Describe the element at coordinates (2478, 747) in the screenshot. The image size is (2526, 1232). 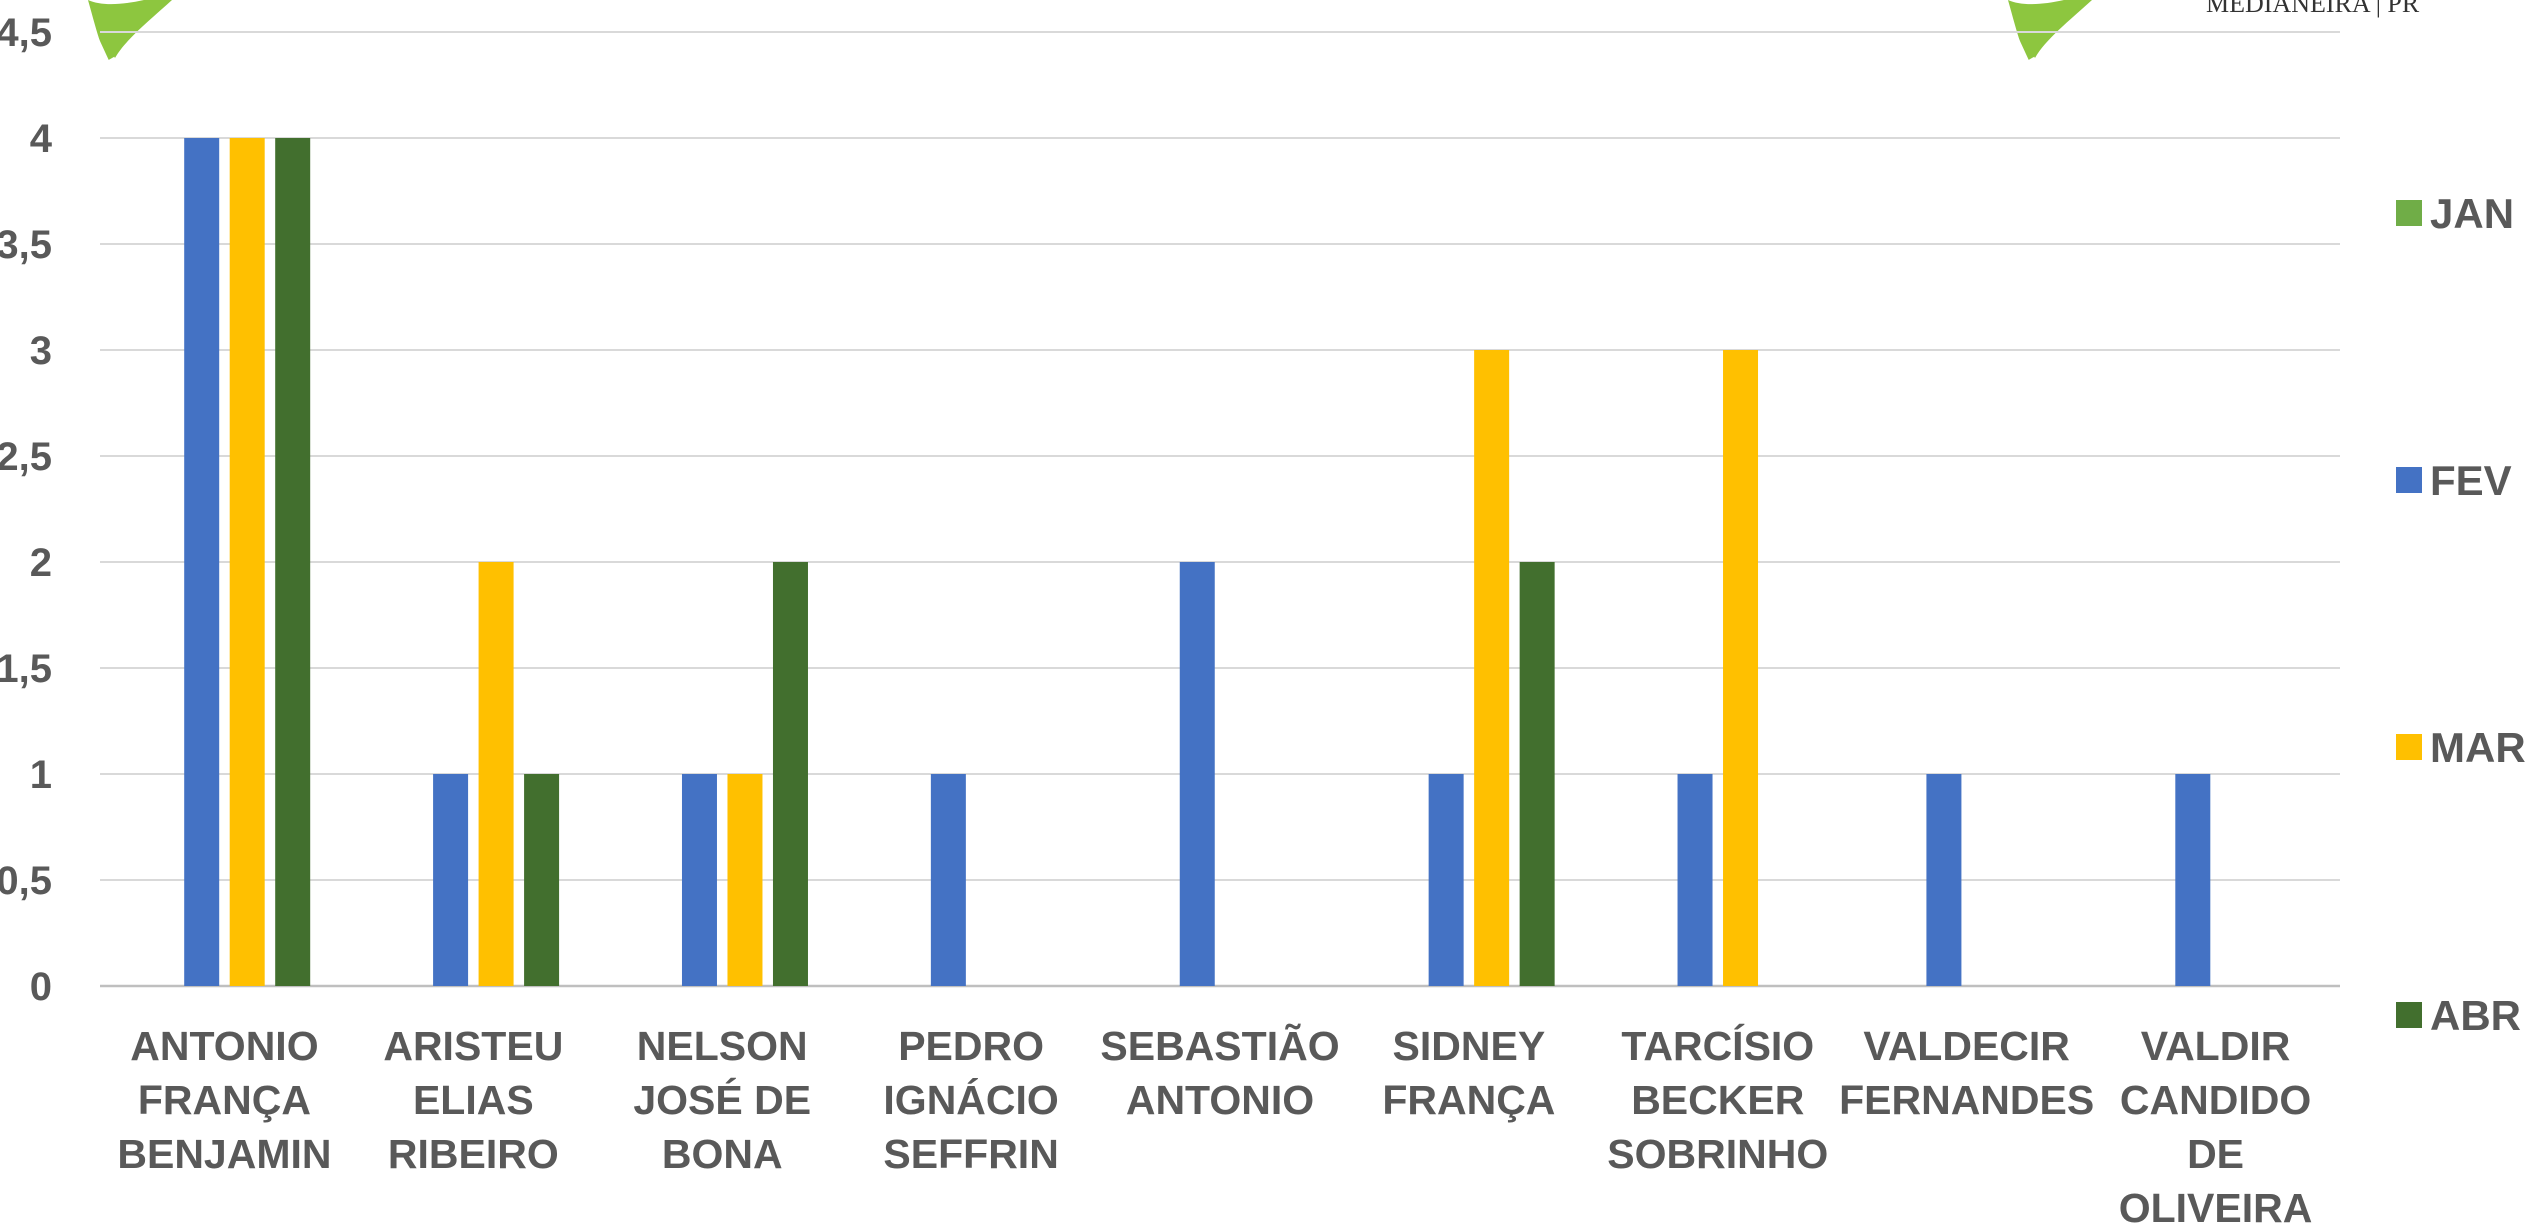
I see `legend-label-mar: MAR` at that location.